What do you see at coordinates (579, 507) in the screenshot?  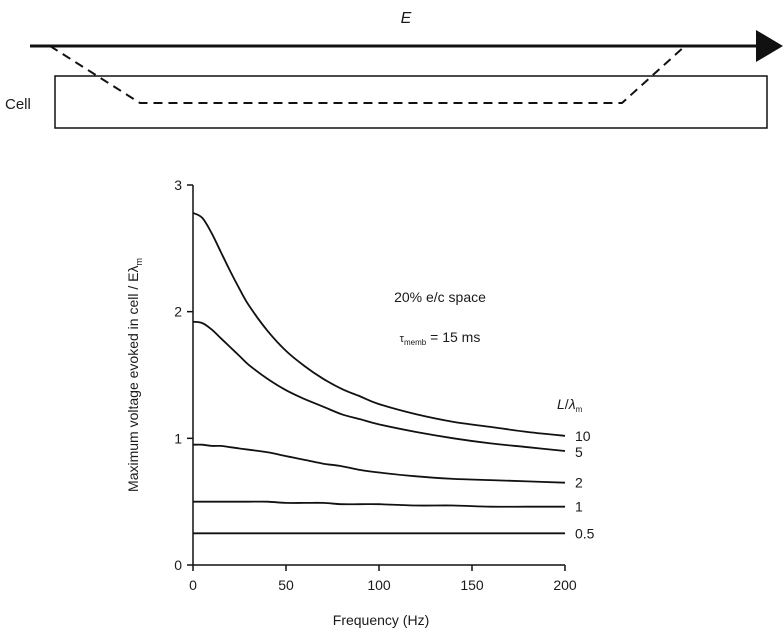 I see `series-label: 1` at bounding box center [579, 507].